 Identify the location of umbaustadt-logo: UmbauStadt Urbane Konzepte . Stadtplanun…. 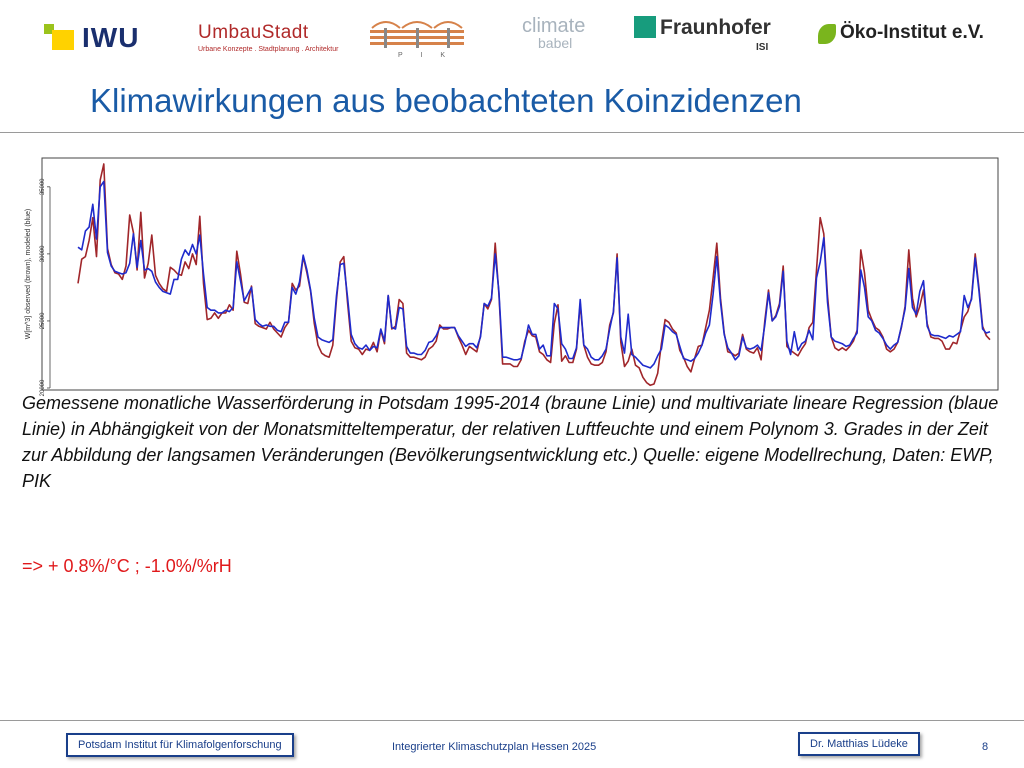
(268, 39).